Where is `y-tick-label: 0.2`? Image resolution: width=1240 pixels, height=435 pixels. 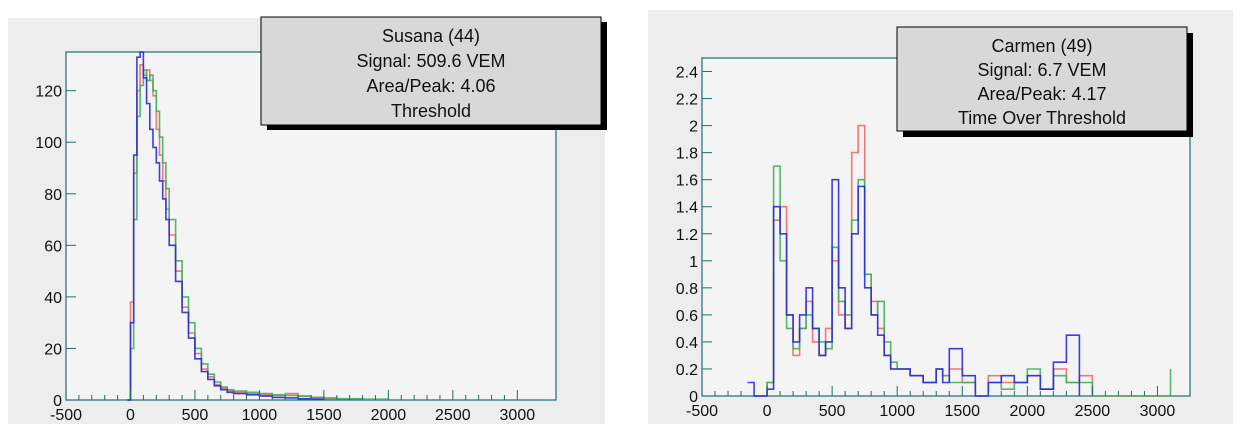 y-tick-label: 0.2 is located at coordinates (687, 370).